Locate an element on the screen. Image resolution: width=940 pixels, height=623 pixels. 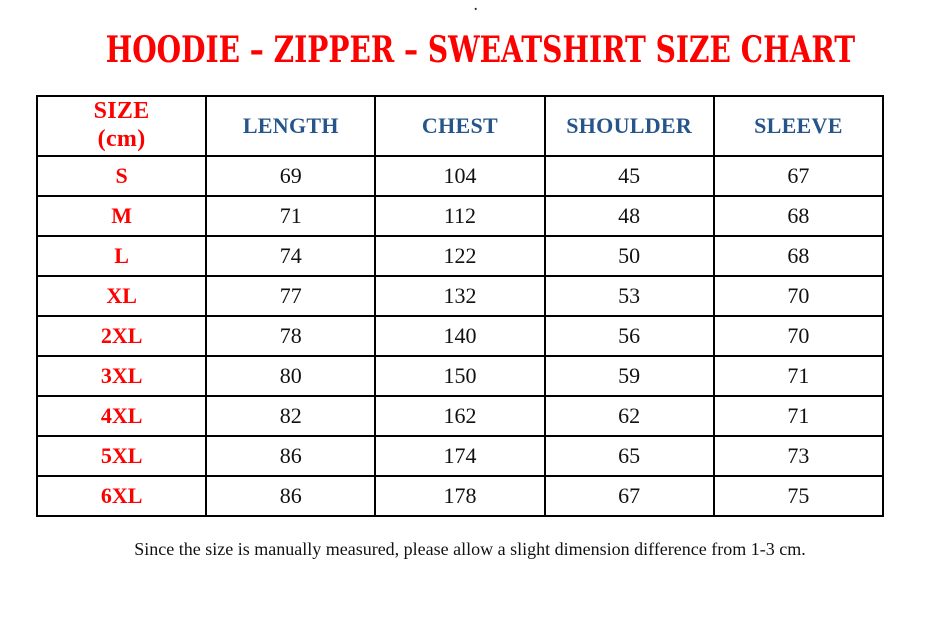
column-header-shoulder: SHOULDER is located at coordinates (629, 126).